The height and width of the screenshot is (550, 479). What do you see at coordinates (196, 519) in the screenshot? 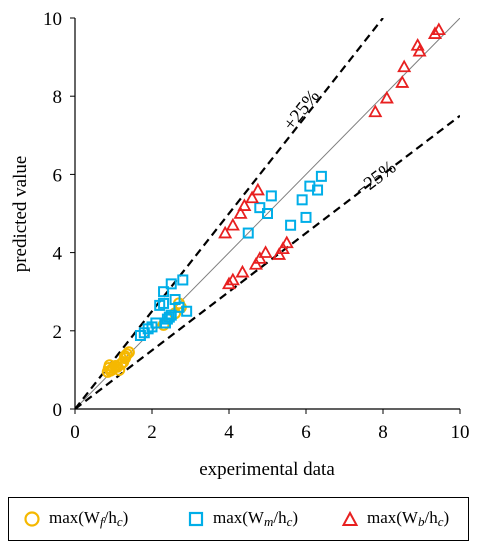
I see `square-marker-icon` at bounding box center [196, 519].